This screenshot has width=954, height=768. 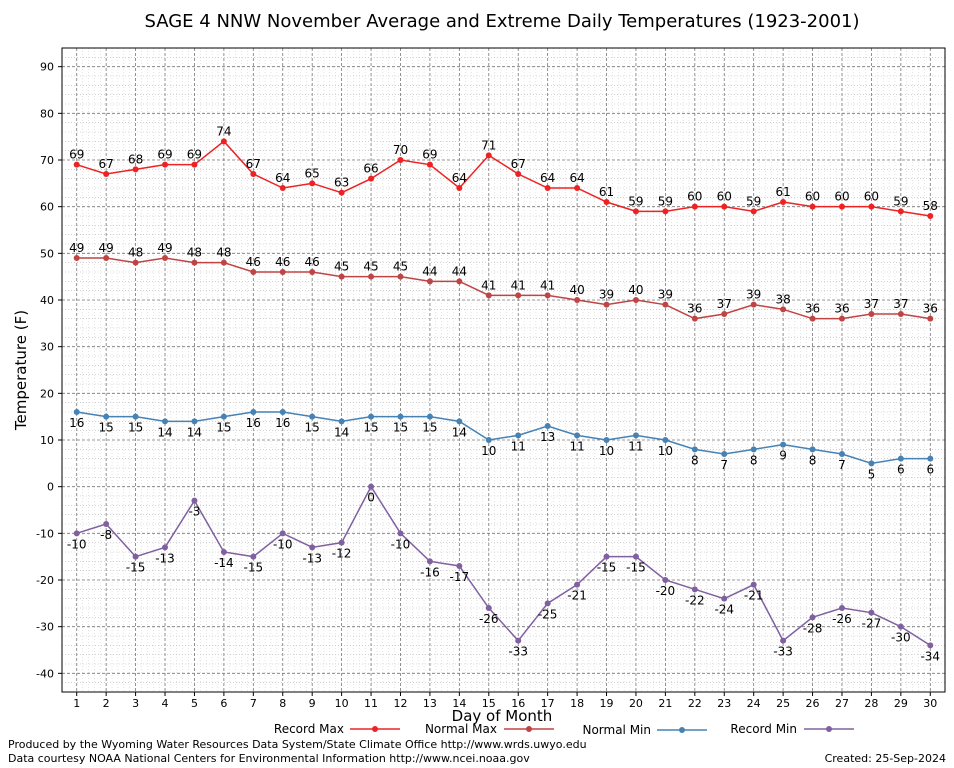 What do you see at coordinates (529, 729) in the screenshot?
I see `legend-marker-normal-max` at bounding box center [529, 729].